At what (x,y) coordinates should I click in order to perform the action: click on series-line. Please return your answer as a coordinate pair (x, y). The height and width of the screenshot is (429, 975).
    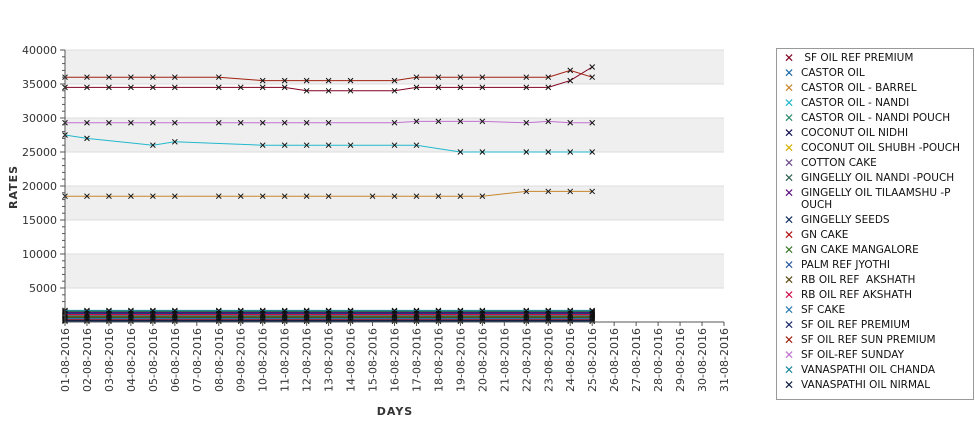
    Looking at the image, I should click on (329, 193).